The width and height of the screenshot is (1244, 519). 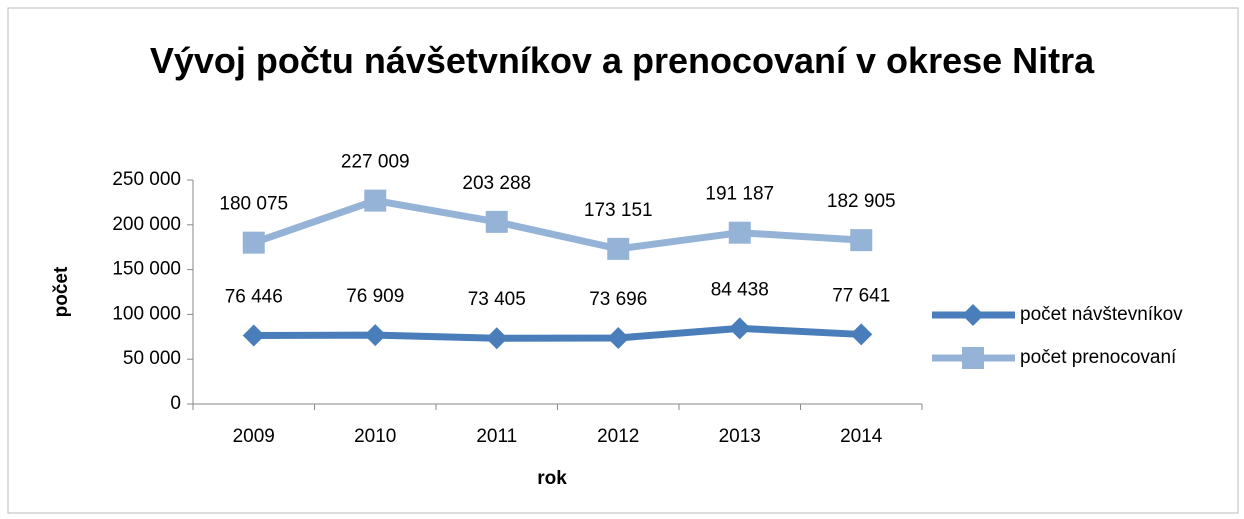 I want to click on x-axis-label: rok, so click(x=552, y=478).